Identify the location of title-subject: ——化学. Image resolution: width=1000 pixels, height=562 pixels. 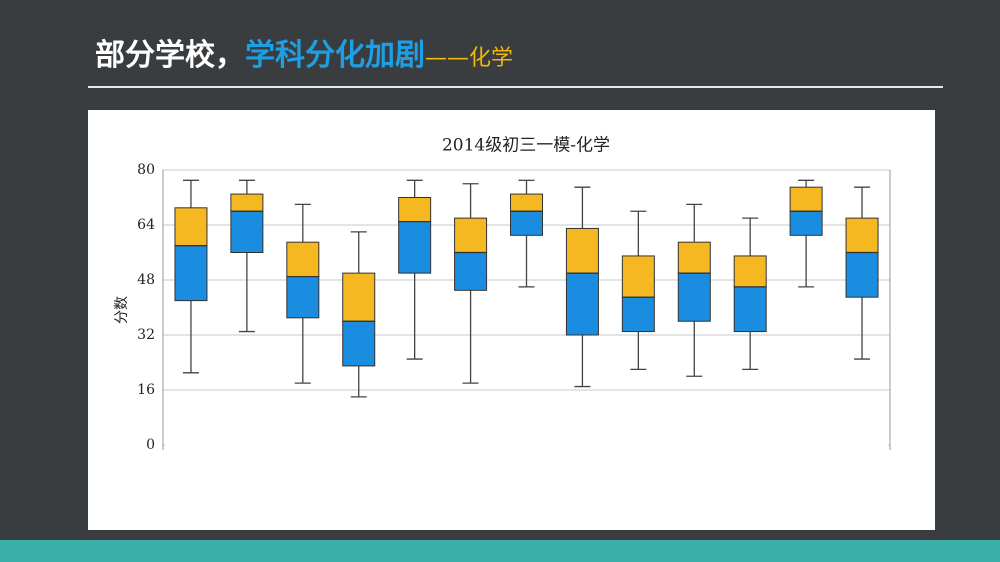
(469, 58).